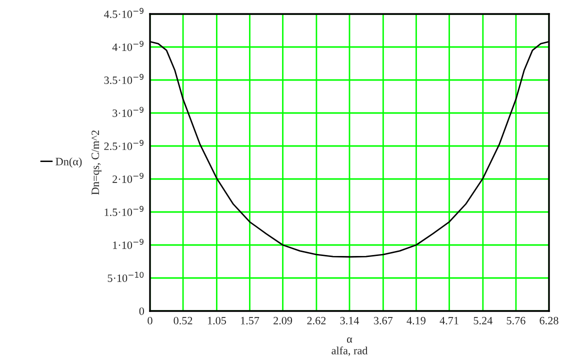  I want to click on y-tick-label: 5·10$^{−10}$, so click(126, 277).